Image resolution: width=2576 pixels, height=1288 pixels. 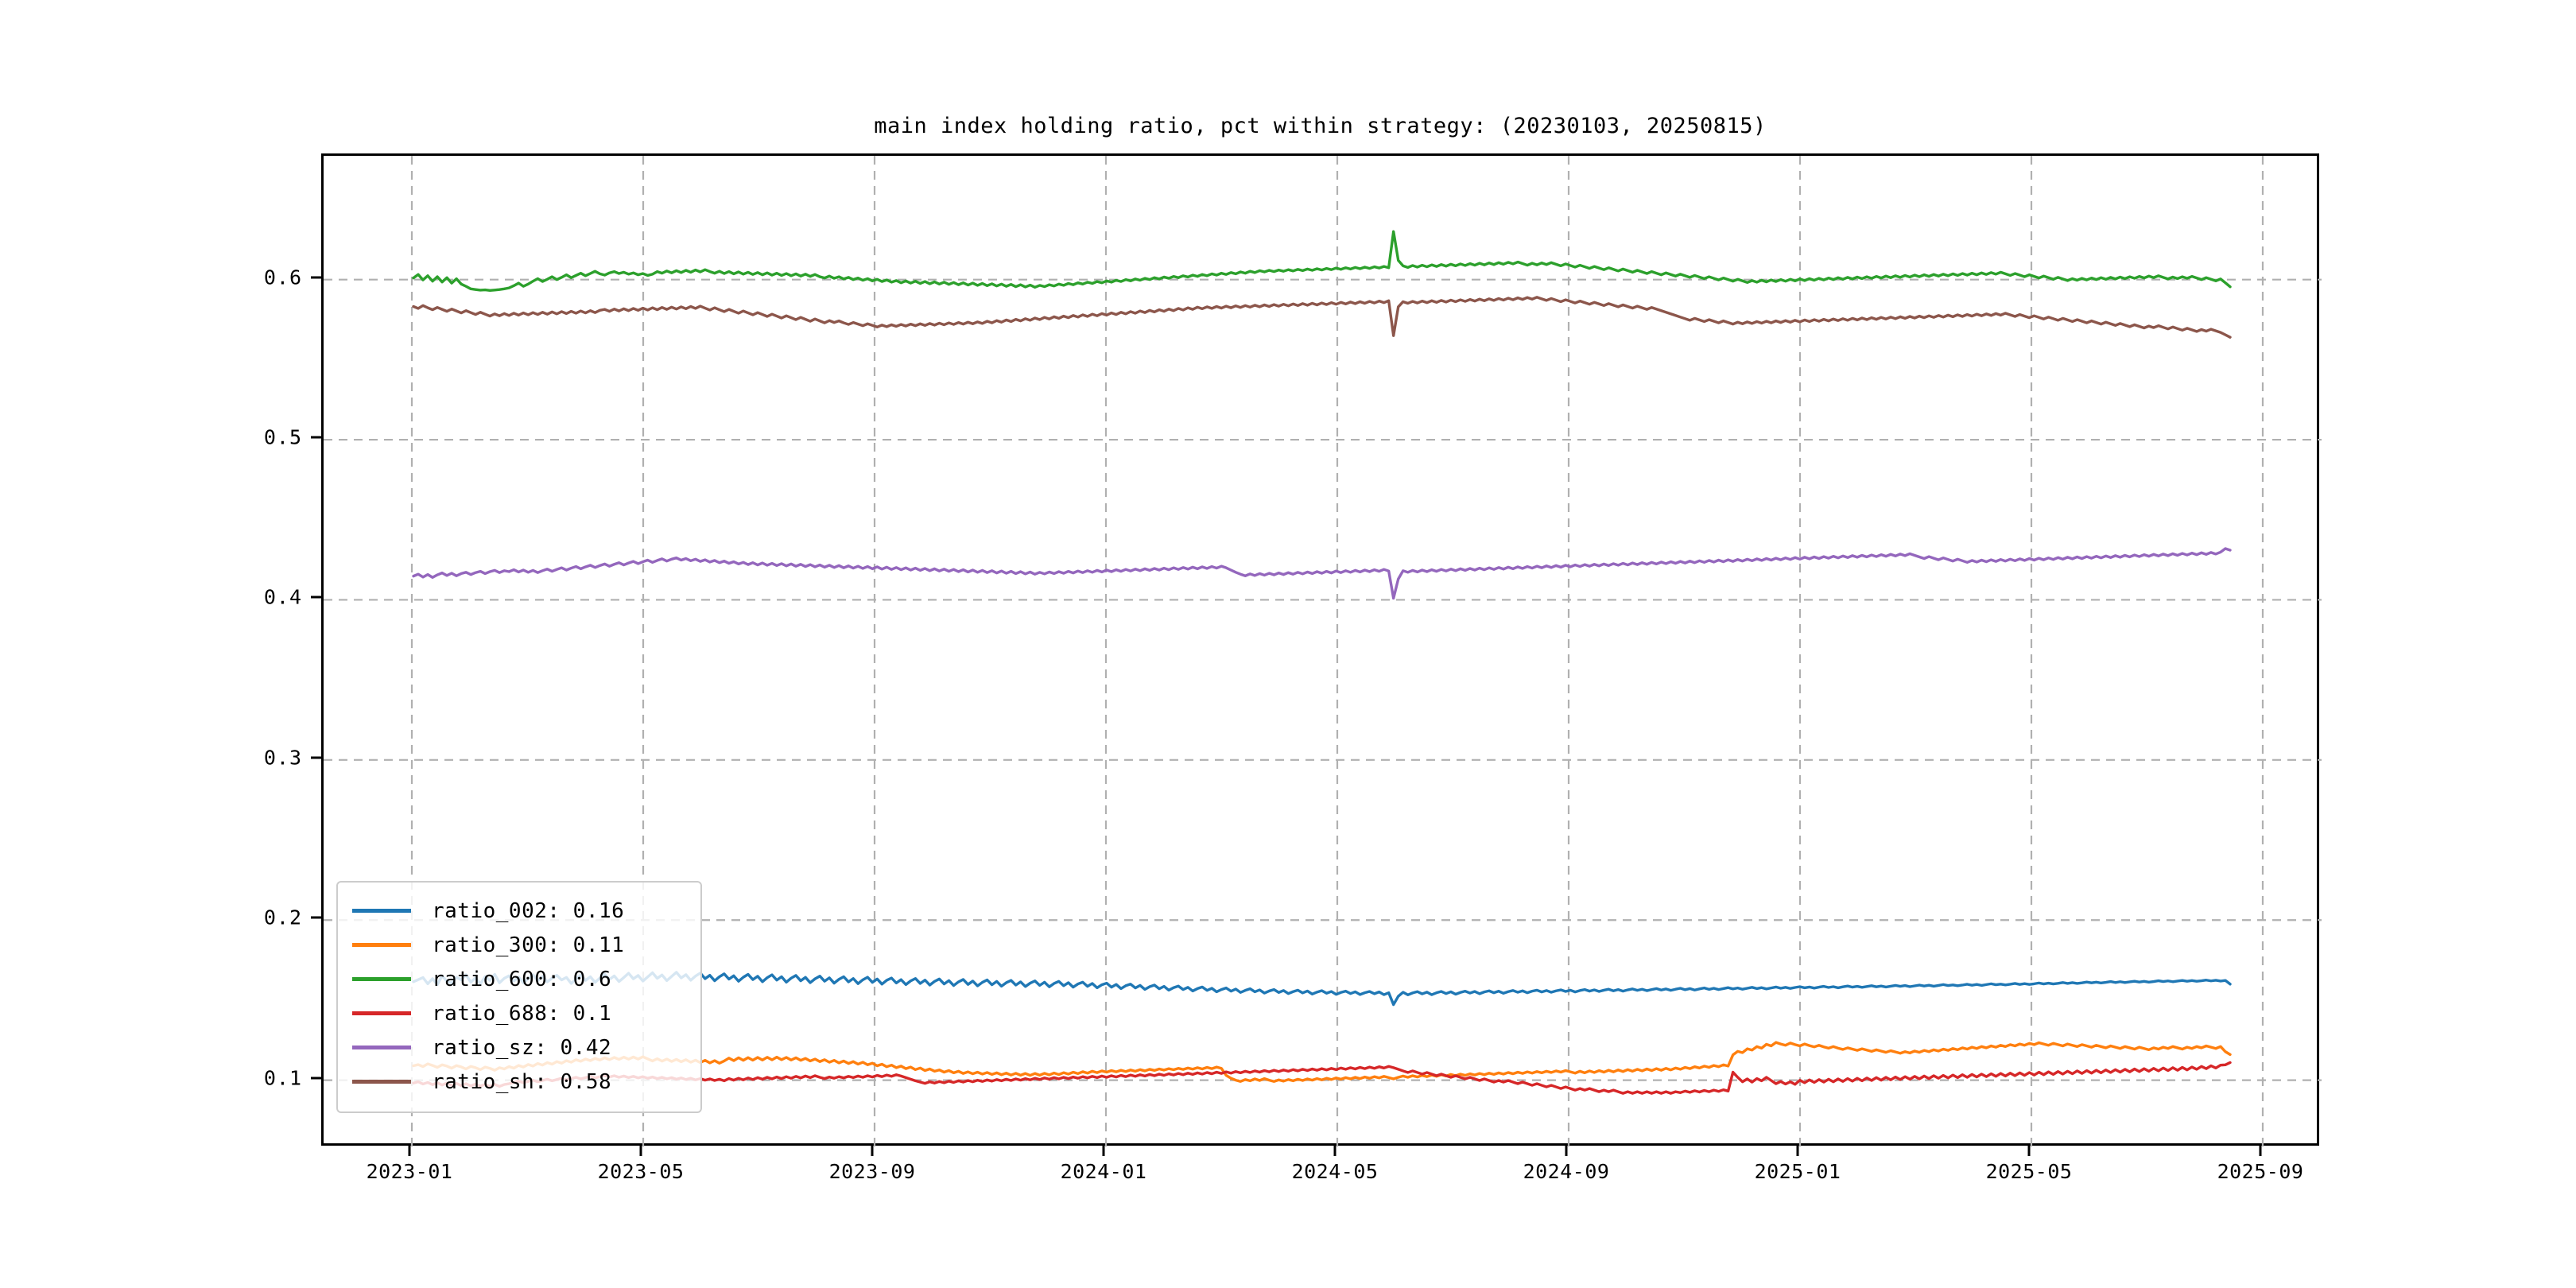 I want to click on x-tick-label: 2023-01, so click(x=410, y=1171).